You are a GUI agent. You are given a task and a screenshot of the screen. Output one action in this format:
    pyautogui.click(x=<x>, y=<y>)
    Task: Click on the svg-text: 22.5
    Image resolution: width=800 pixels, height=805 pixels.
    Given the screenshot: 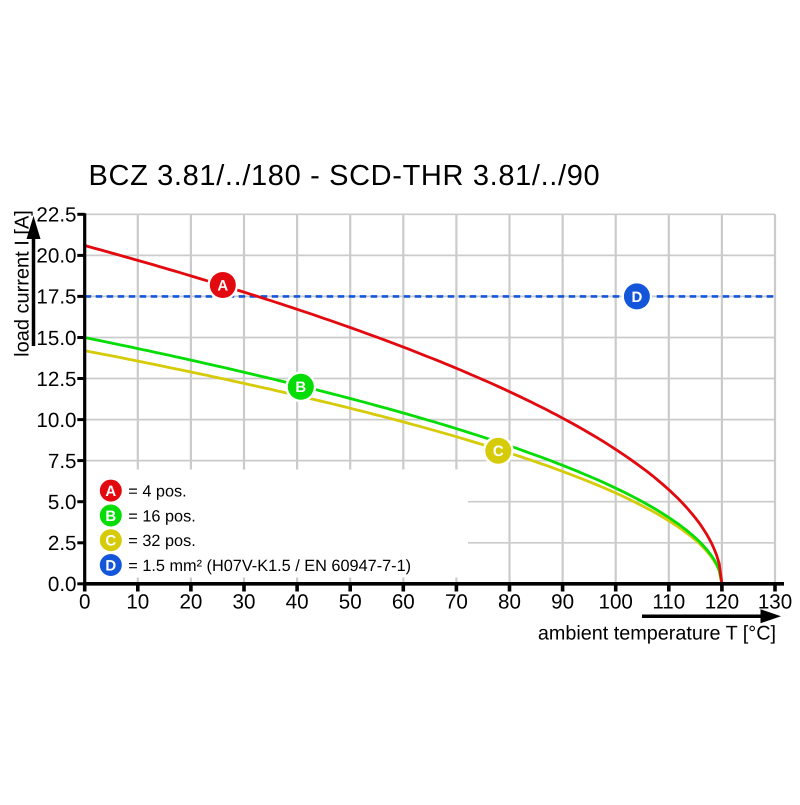 What is the action you would take?
    pyautogui.click(x=56, y=215)
    